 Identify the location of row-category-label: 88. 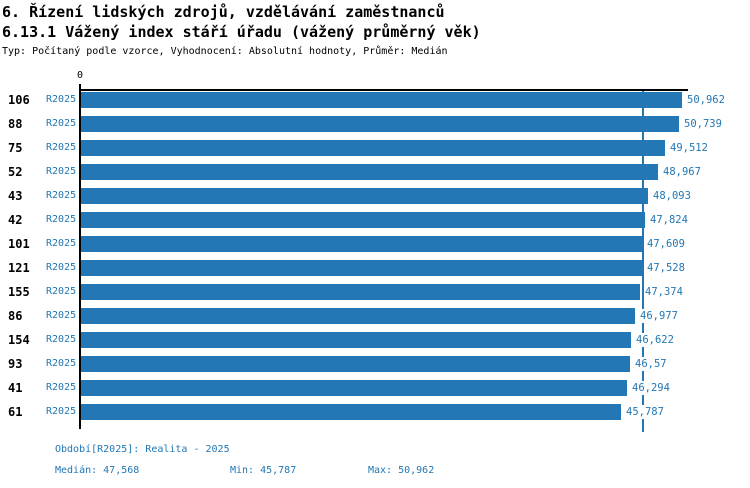
(15, 124).